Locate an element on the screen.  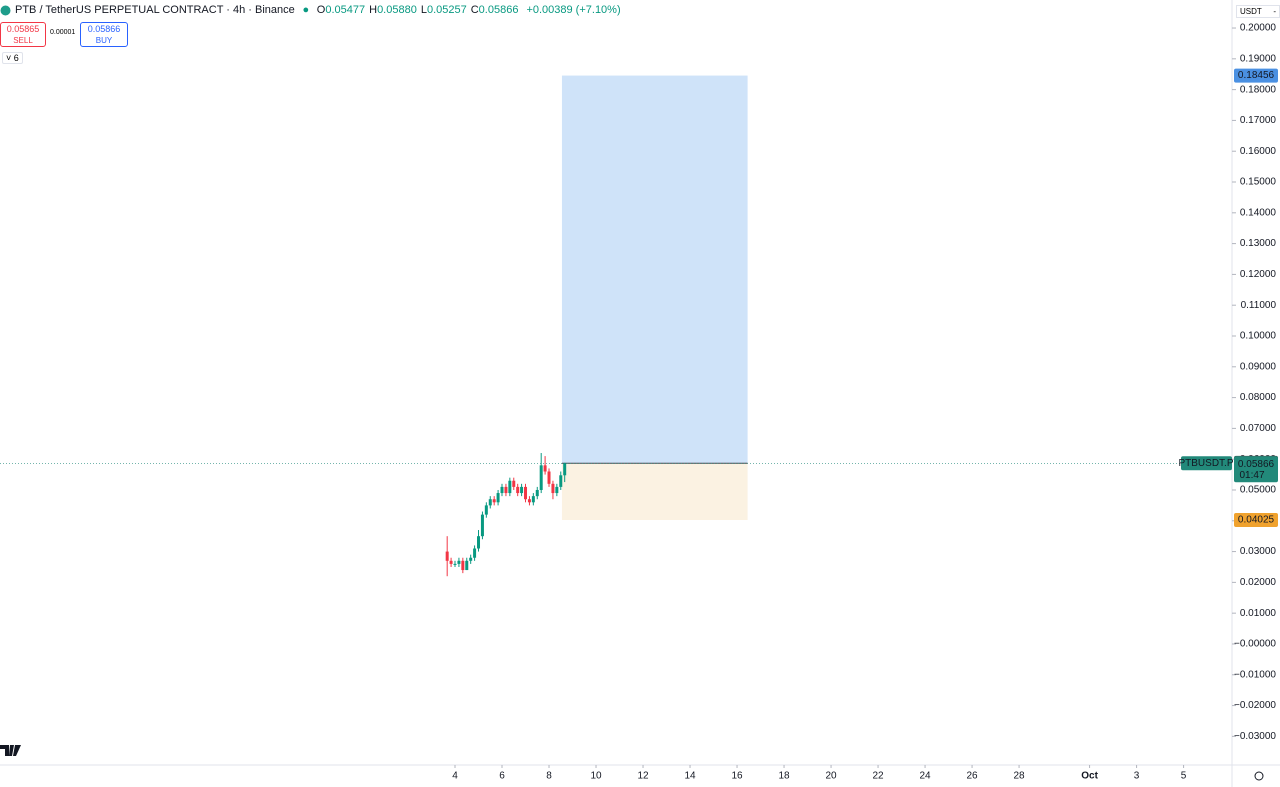
currency: USDT is located at coordinates (1251, 11).